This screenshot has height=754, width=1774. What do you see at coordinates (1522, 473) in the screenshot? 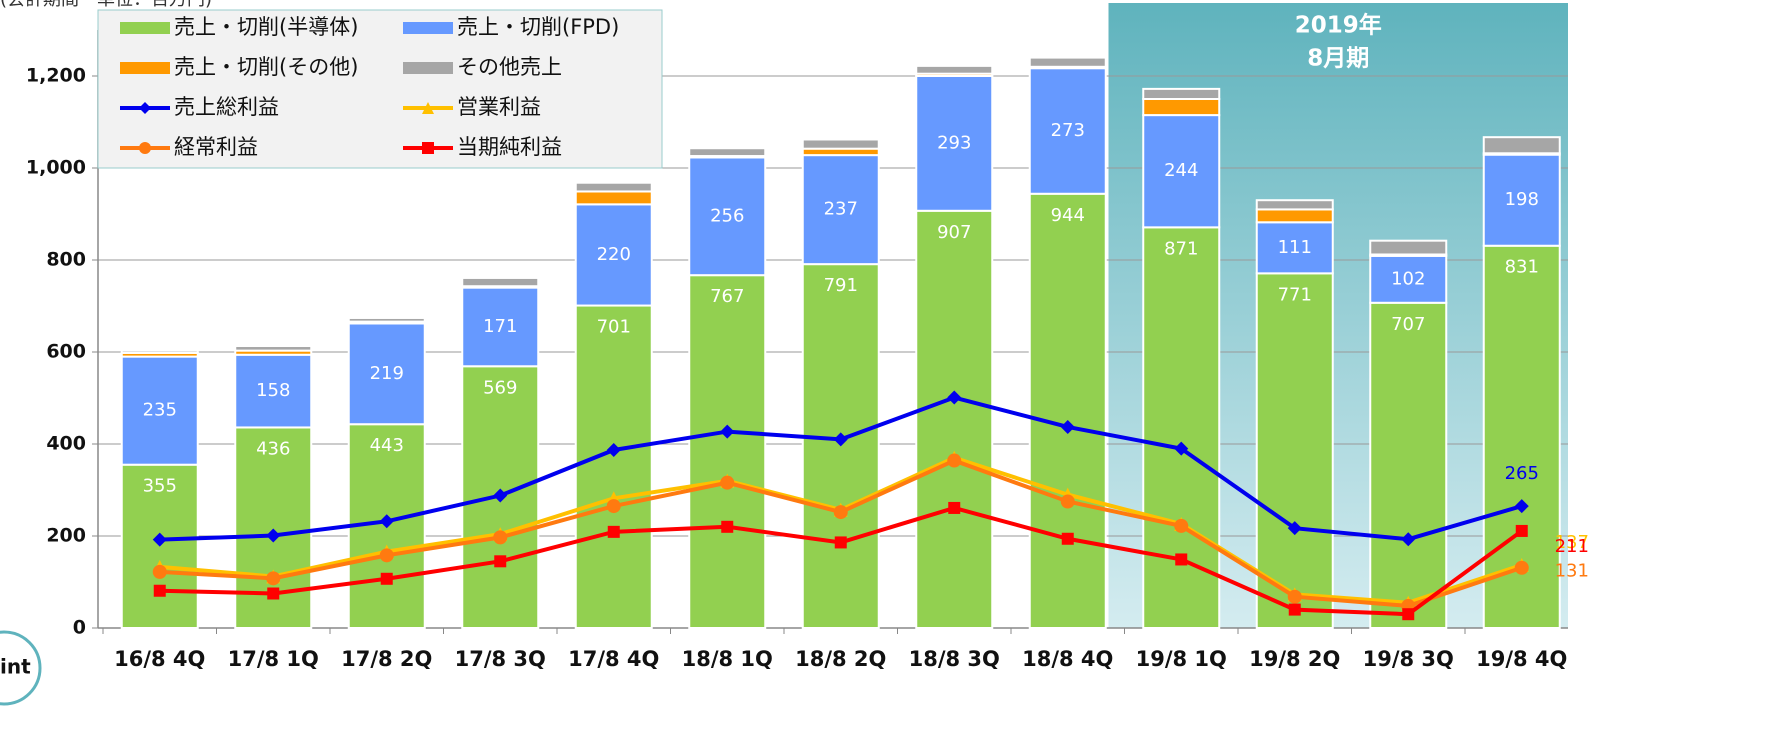
I see `line-end-label: 265` at bounding box center [1522, 473].